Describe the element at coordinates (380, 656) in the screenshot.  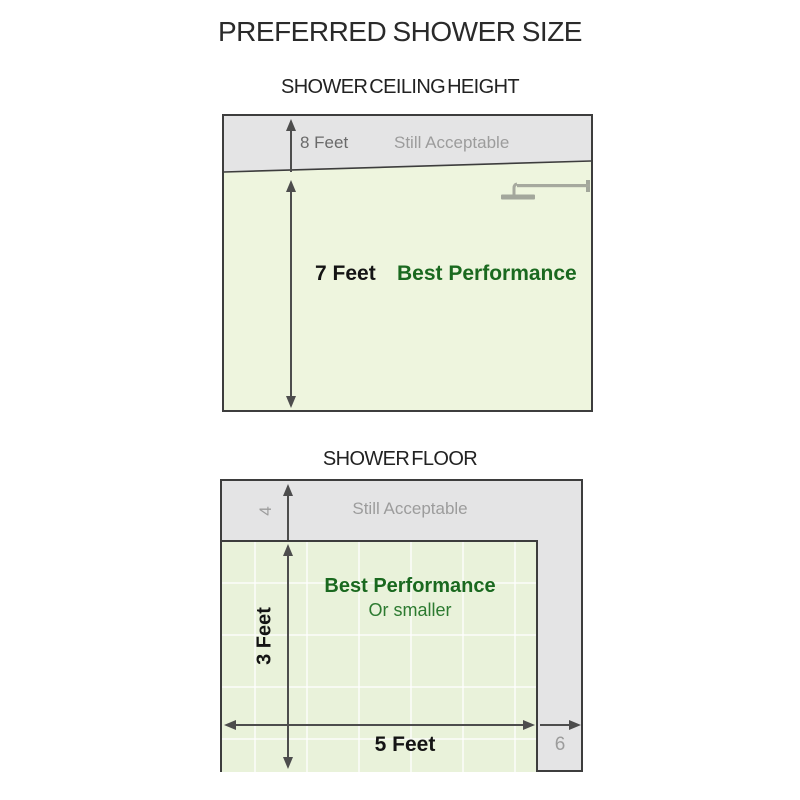
I see `floor-best-zone` at that location.